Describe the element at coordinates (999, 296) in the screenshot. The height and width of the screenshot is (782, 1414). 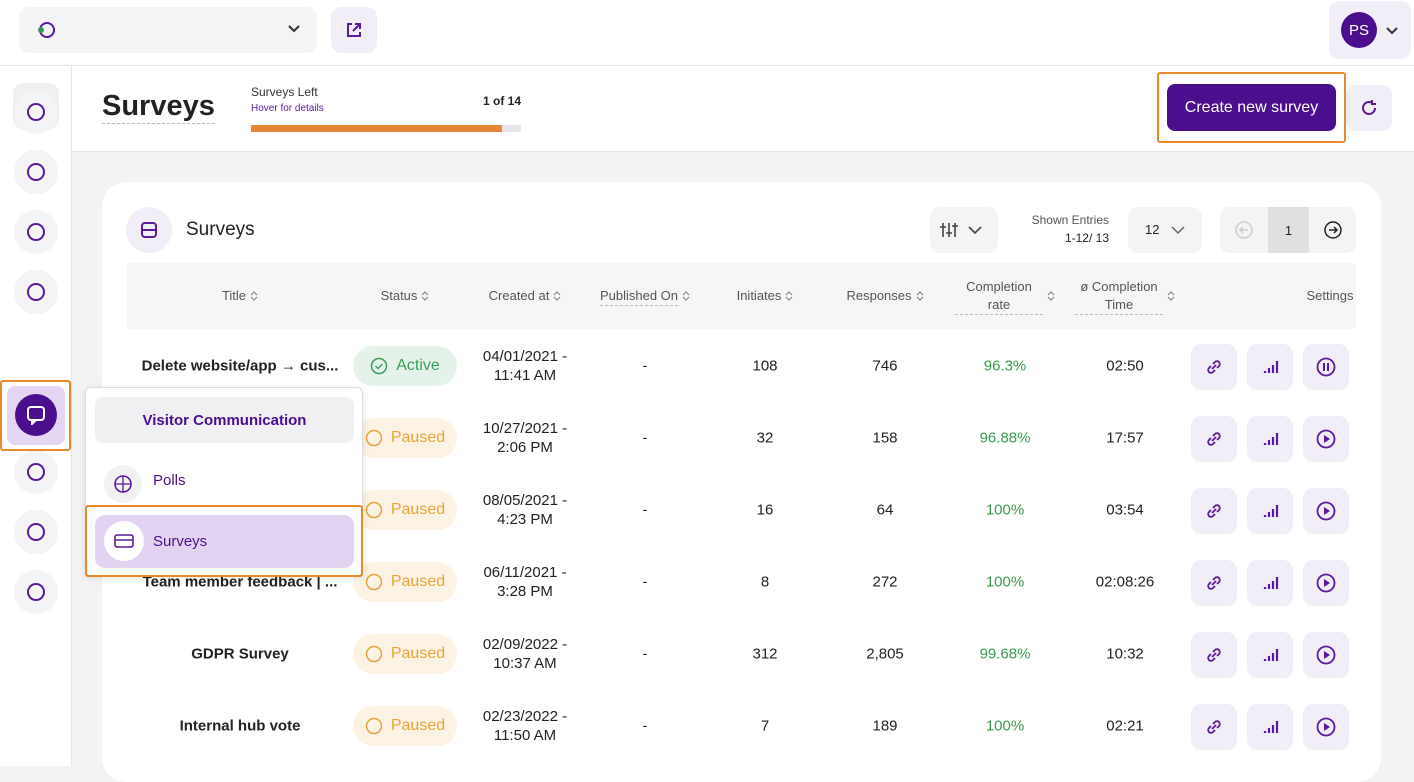
I see `column-label: Completion rate` at that location.